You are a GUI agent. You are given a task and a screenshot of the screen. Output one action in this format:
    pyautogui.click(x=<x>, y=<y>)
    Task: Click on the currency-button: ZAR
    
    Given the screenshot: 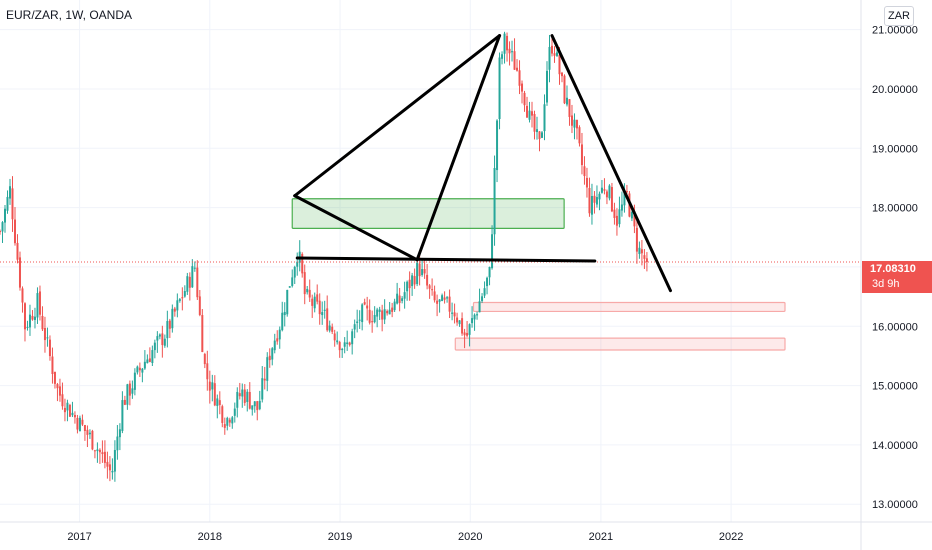 What is the action you would take?
    pyautogui.click(x=899, y=16)
    